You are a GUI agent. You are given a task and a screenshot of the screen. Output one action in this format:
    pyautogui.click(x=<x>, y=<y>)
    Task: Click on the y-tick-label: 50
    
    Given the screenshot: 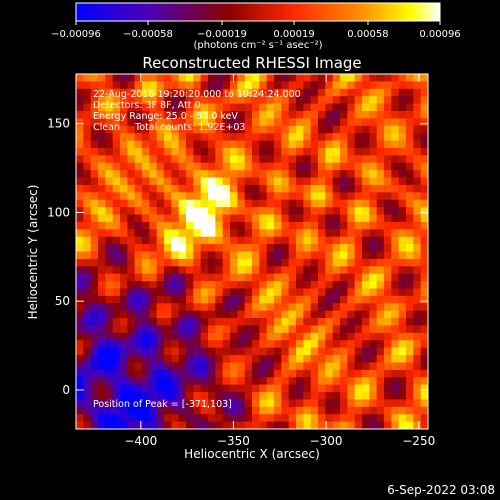 What is the action you would take?
    pyautogui.click(x=62, y=301)
    